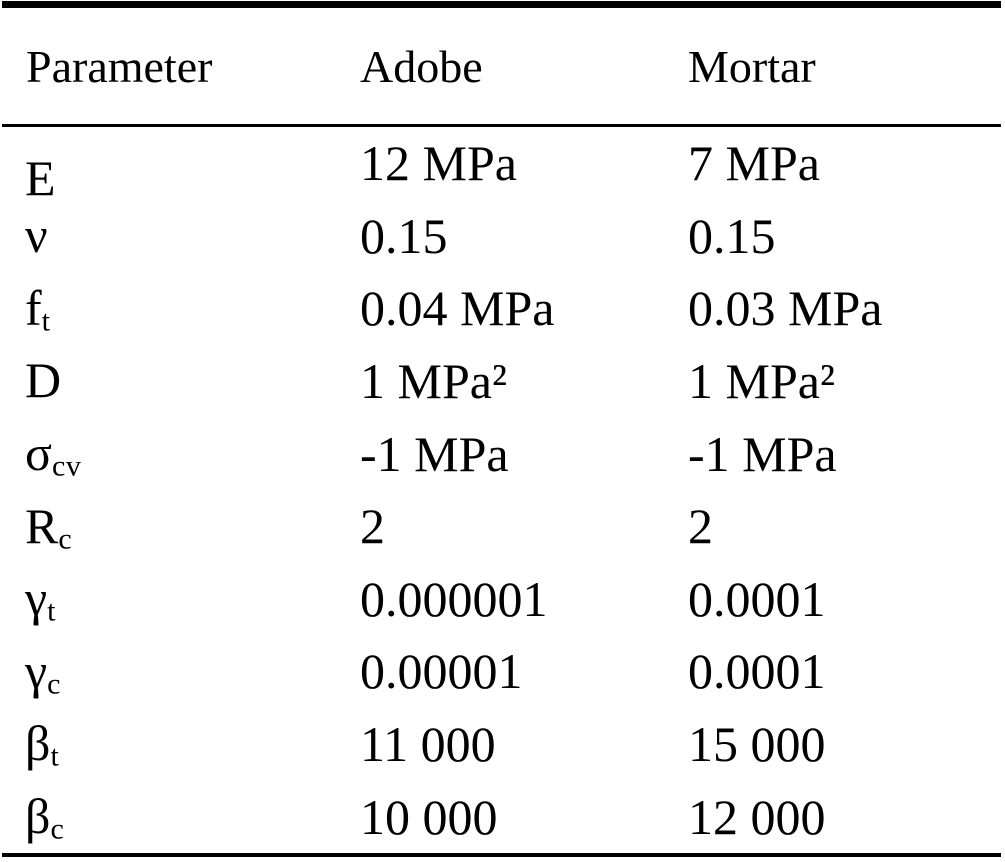  What do you see at coordinates (33, 307) in the screenshot?
I see `param-symbol: f` at bounding box center [33, 307].